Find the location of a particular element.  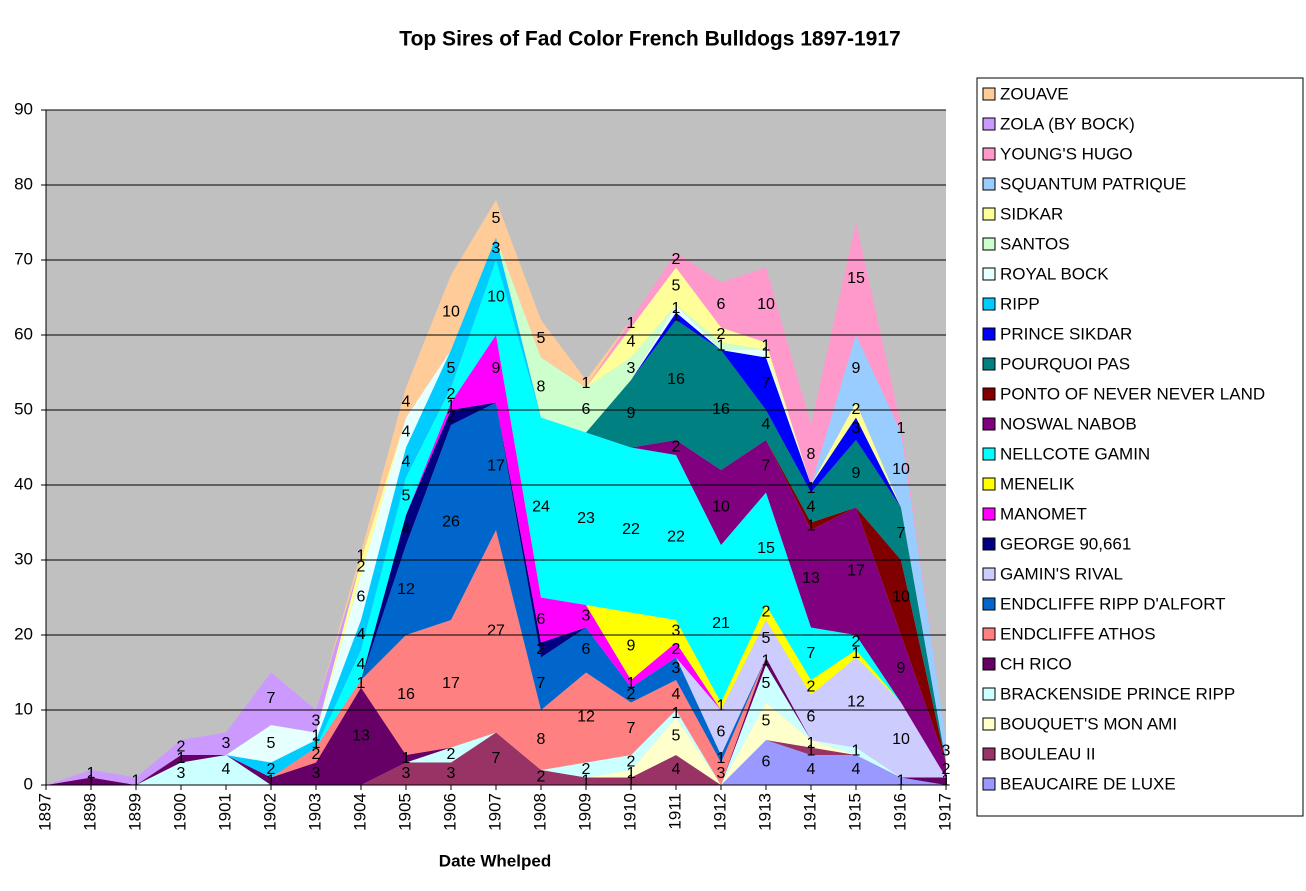

legend-label: NOSWAL NABOB is located at coordinates (1068, 423).